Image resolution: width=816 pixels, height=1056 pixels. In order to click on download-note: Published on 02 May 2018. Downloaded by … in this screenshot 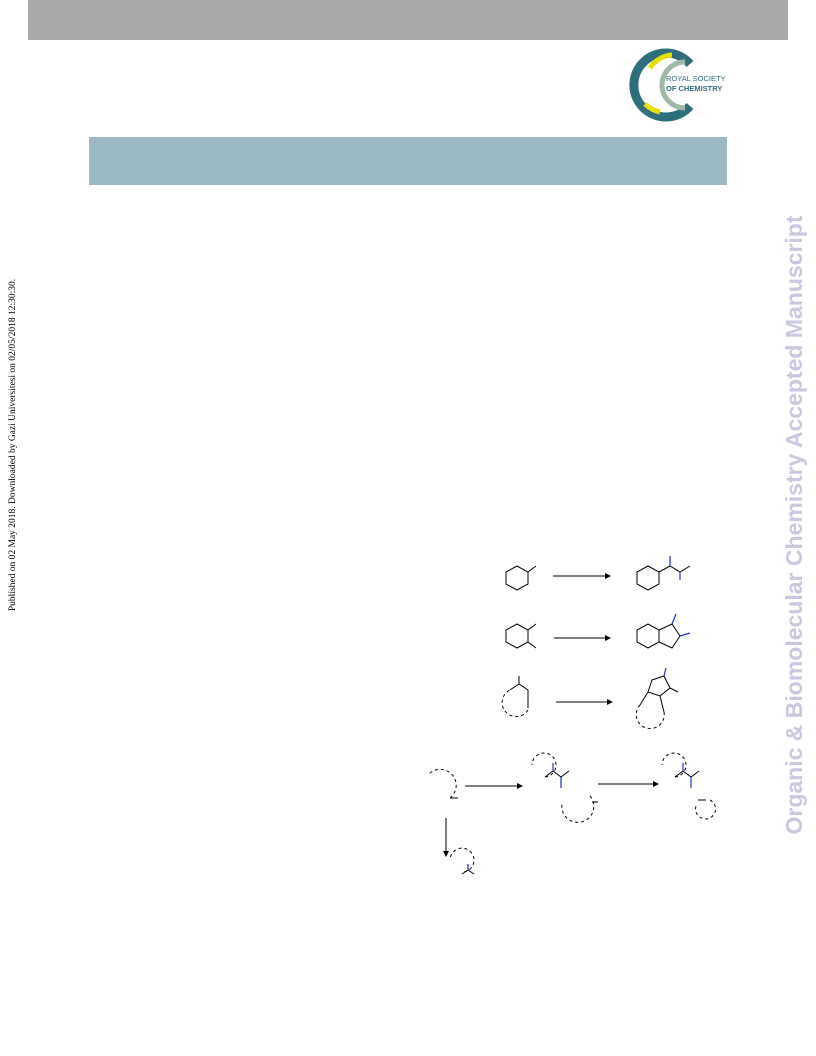, I will do `click(13, 445)`.